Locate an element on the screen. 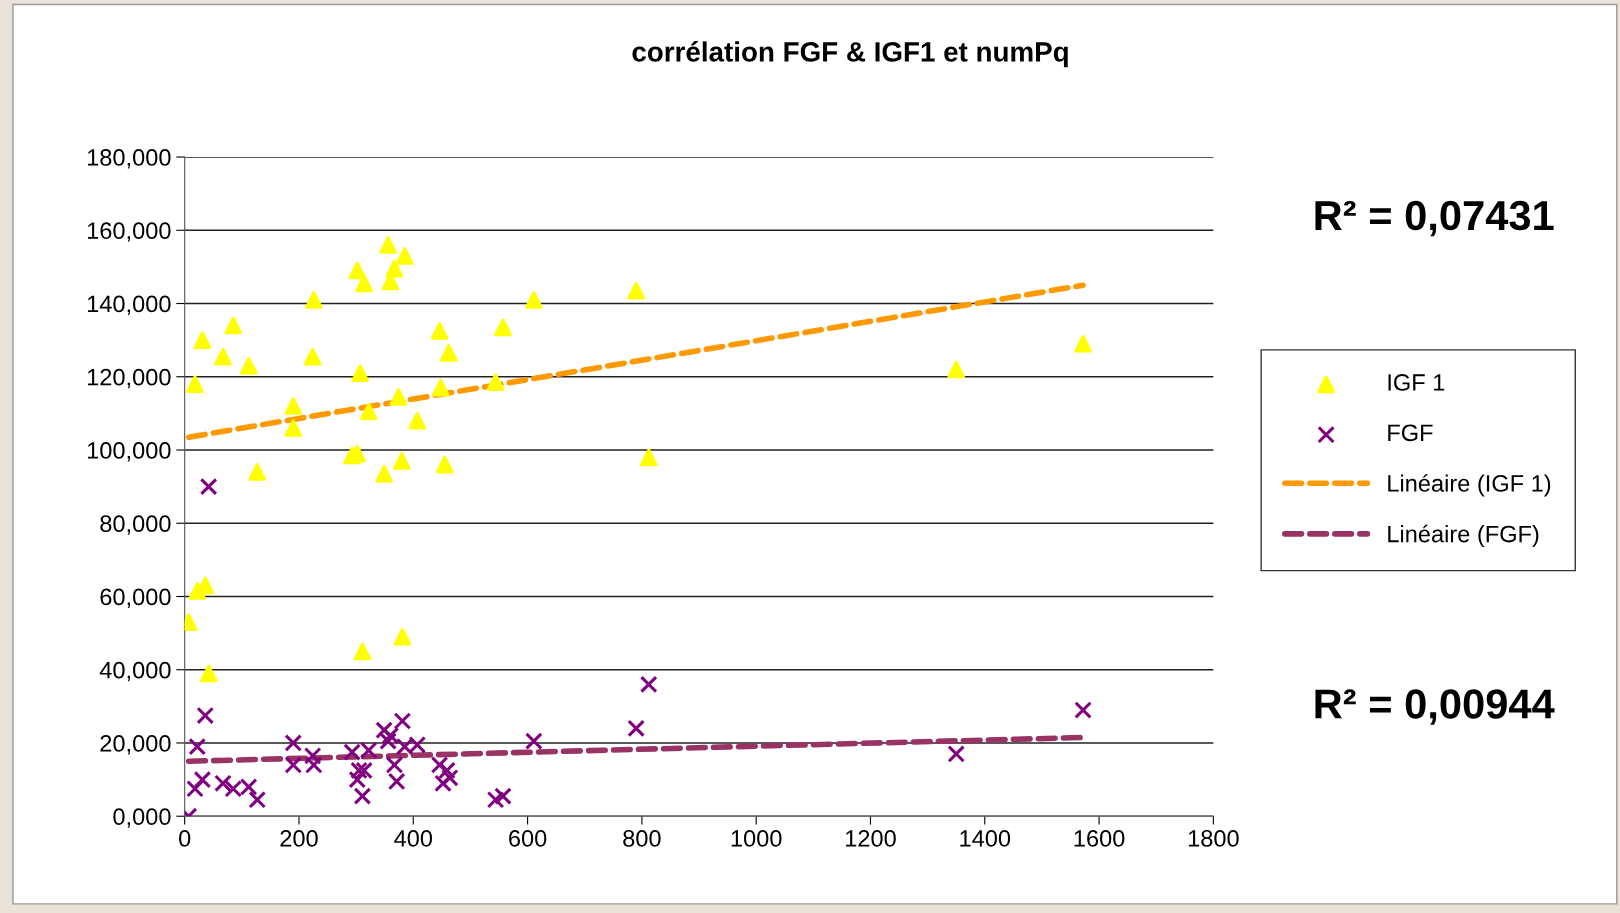 The image size is (1620, 913). x-tick-label: 1600 is located at coordinates (1099, 838).